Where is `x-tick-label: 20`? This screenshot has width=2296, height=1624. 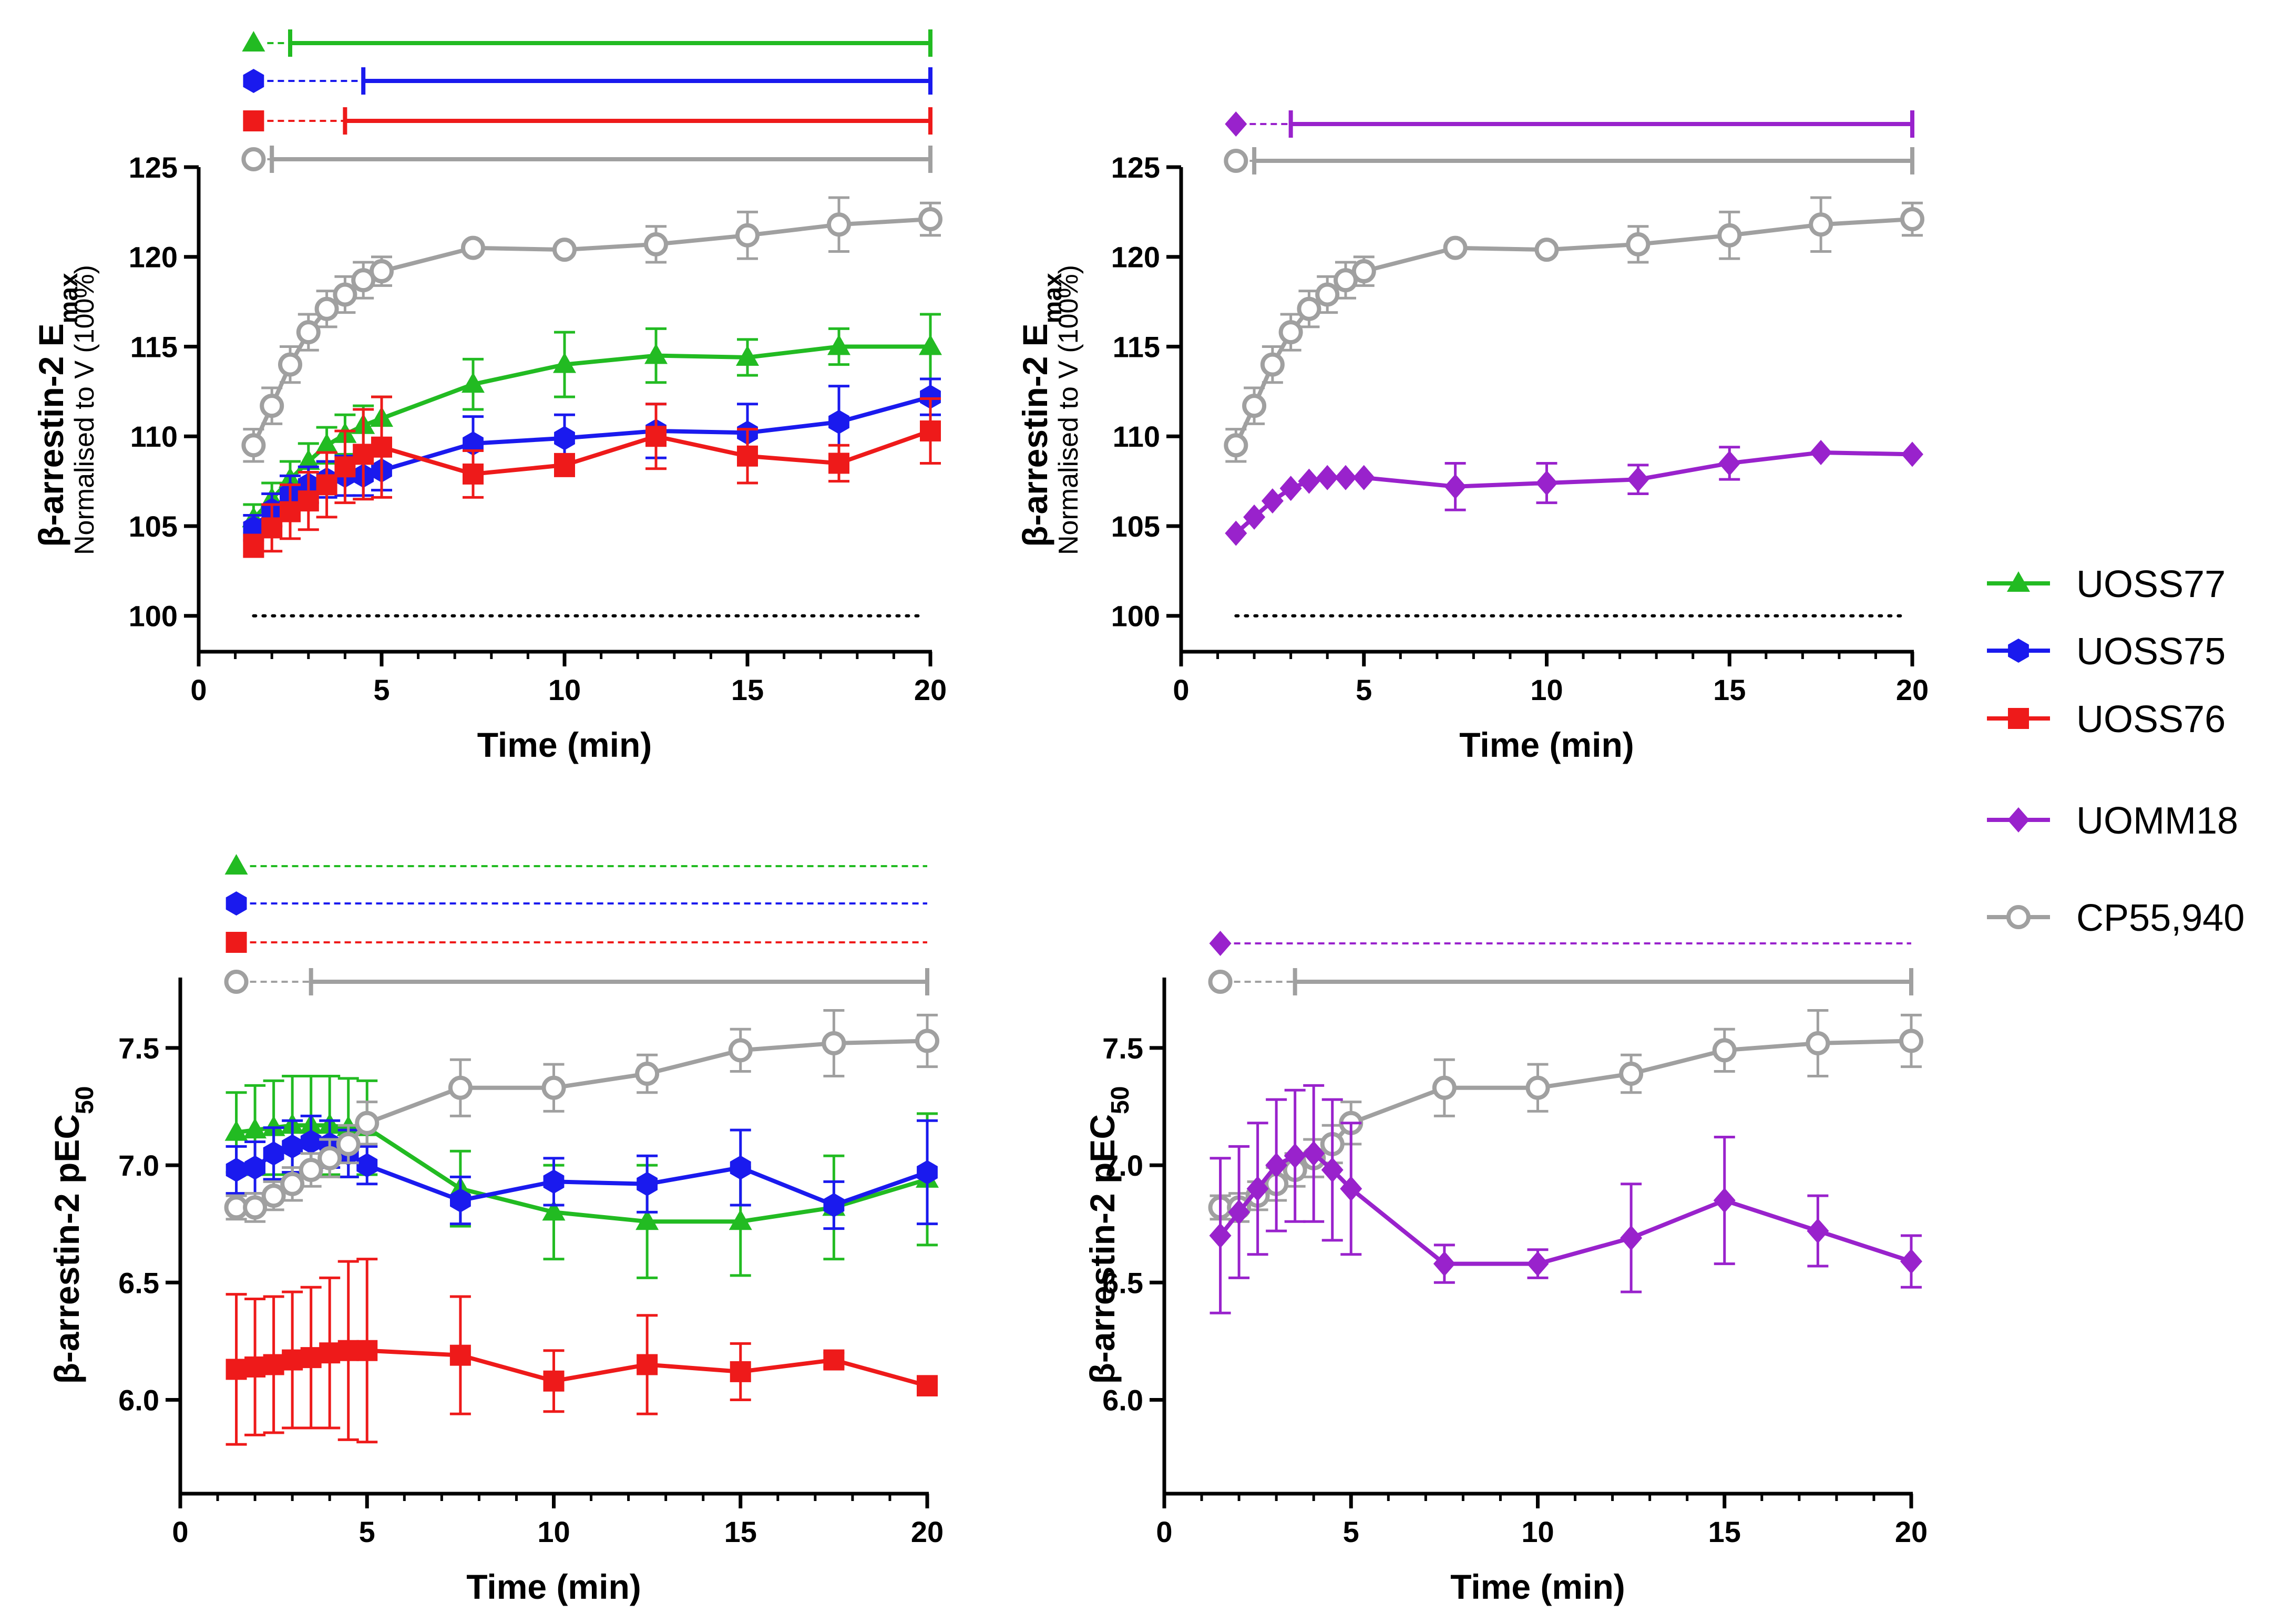
x-tick-label: 20 is located at coordinates (1912, 689).